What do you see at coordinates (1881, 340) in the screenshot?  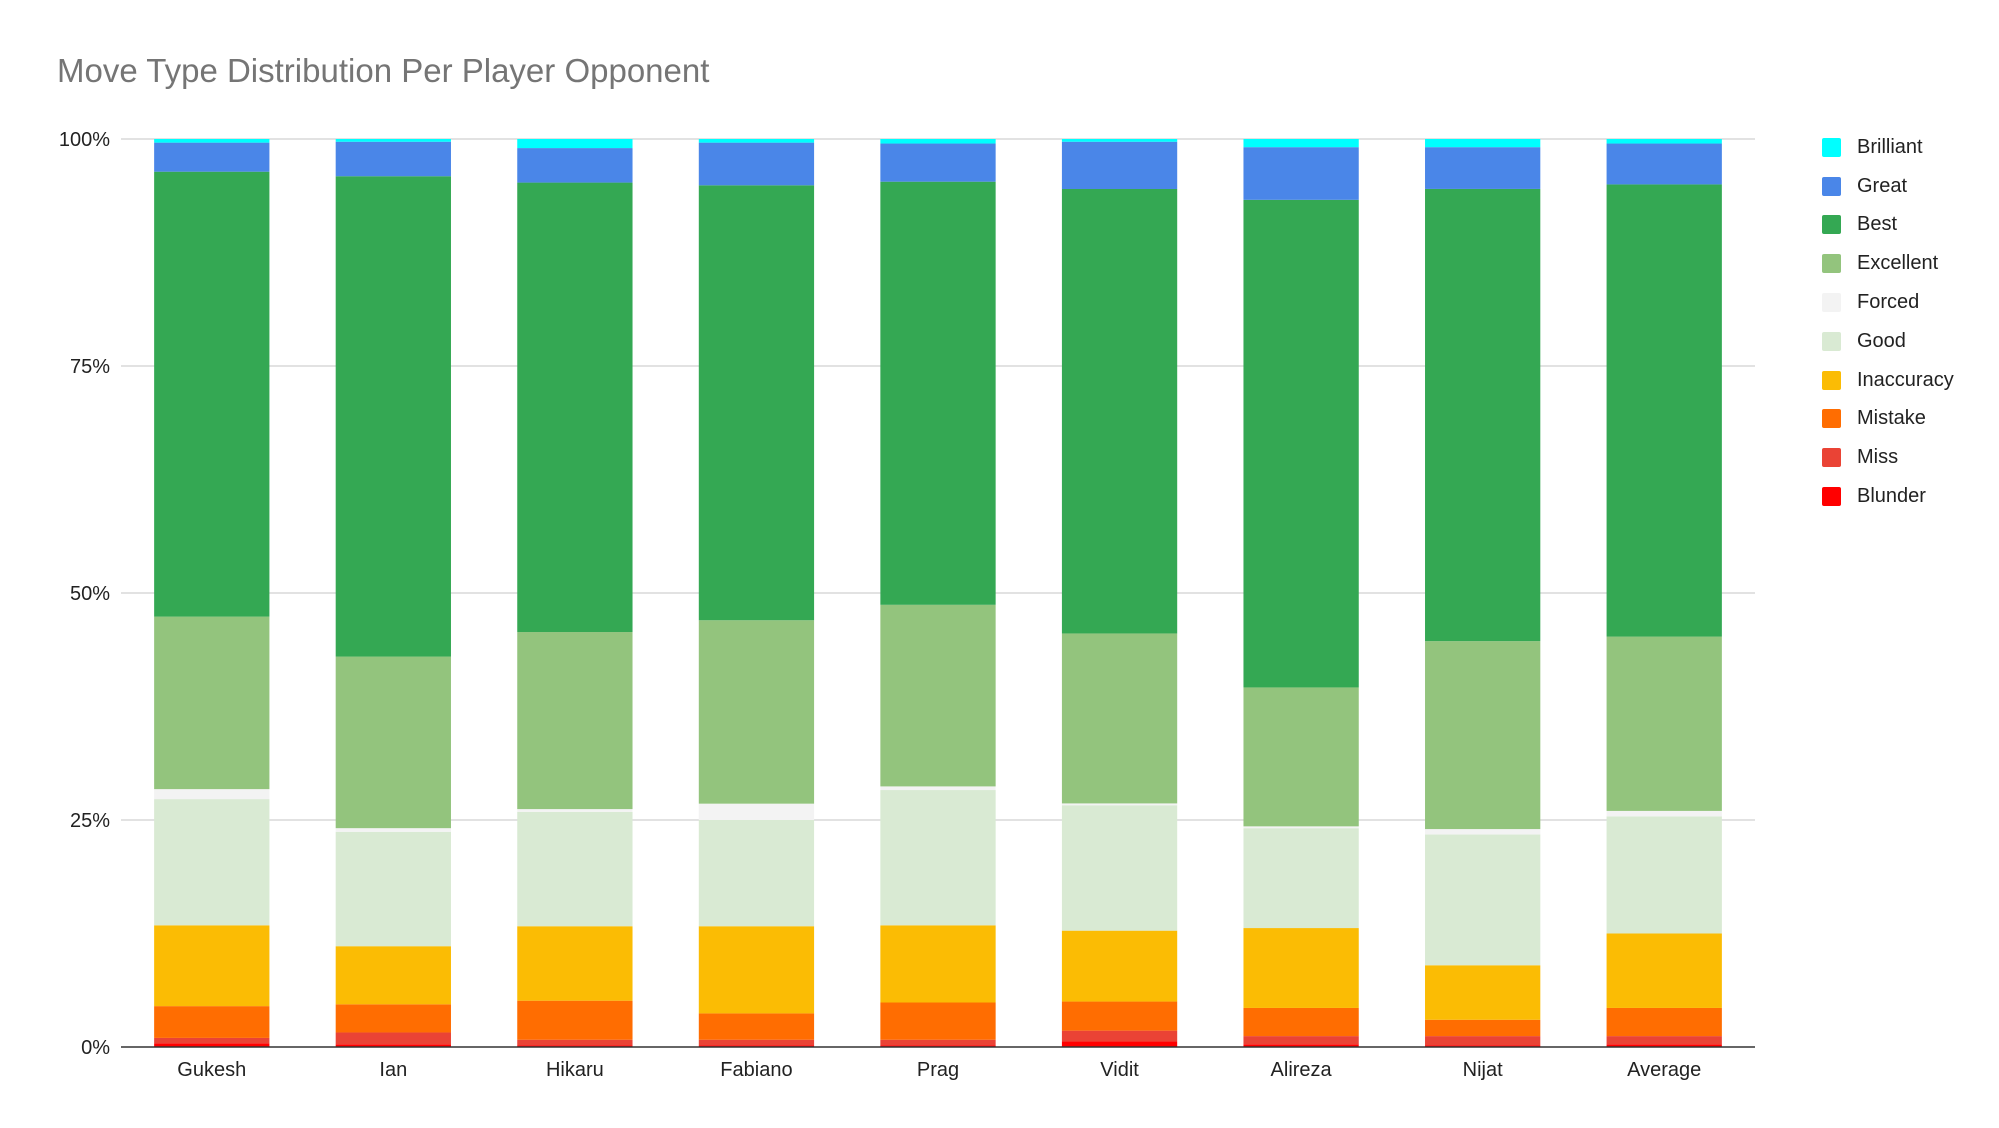 I see `legend-label: Good` at bounding box center [1881, 340].